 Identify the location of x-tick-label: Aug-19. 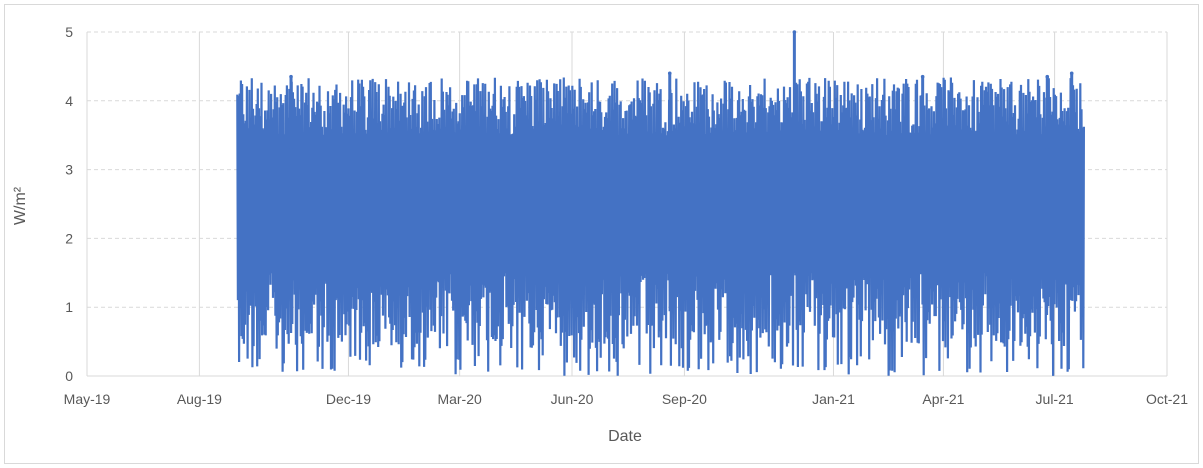
(199, 399).